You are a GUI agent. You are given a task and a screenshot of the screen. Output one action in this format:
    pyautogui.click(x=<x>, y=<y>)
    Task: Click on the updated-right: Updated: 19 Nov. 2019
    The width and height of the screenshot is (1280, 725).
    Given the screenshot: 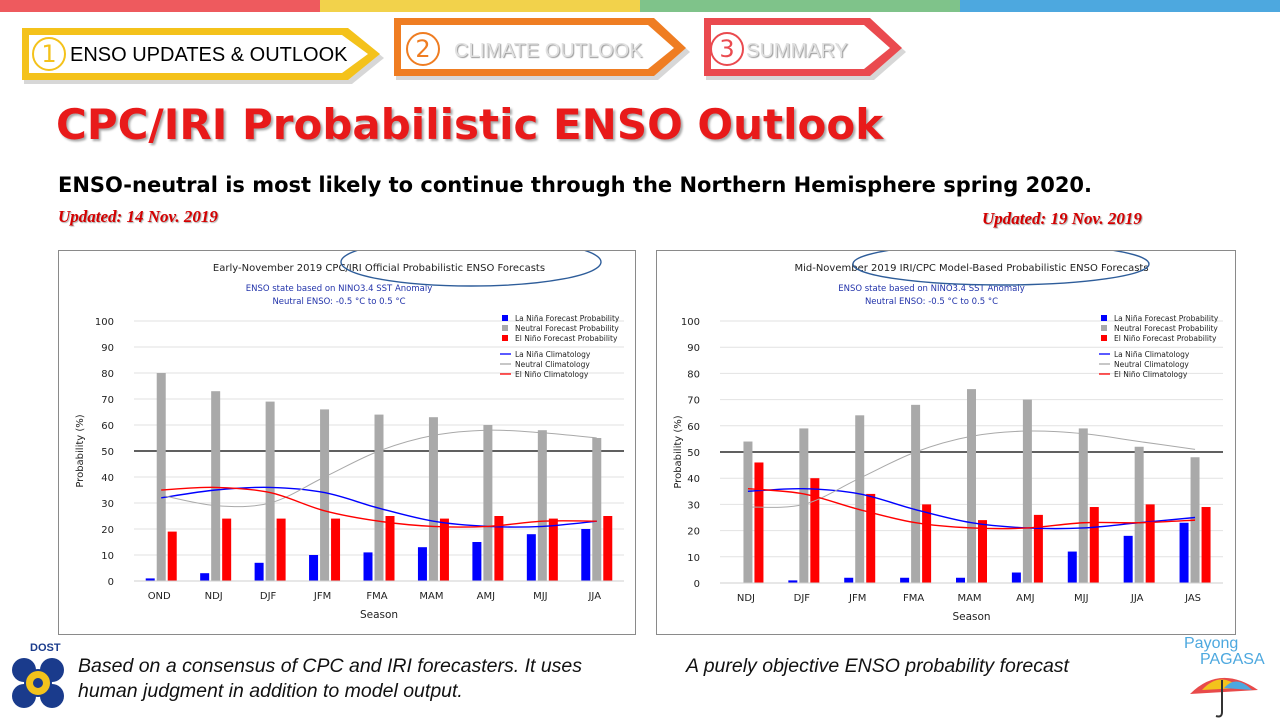 What is the action you would take?
    pyautogui.click(x=1062, y=218)
    